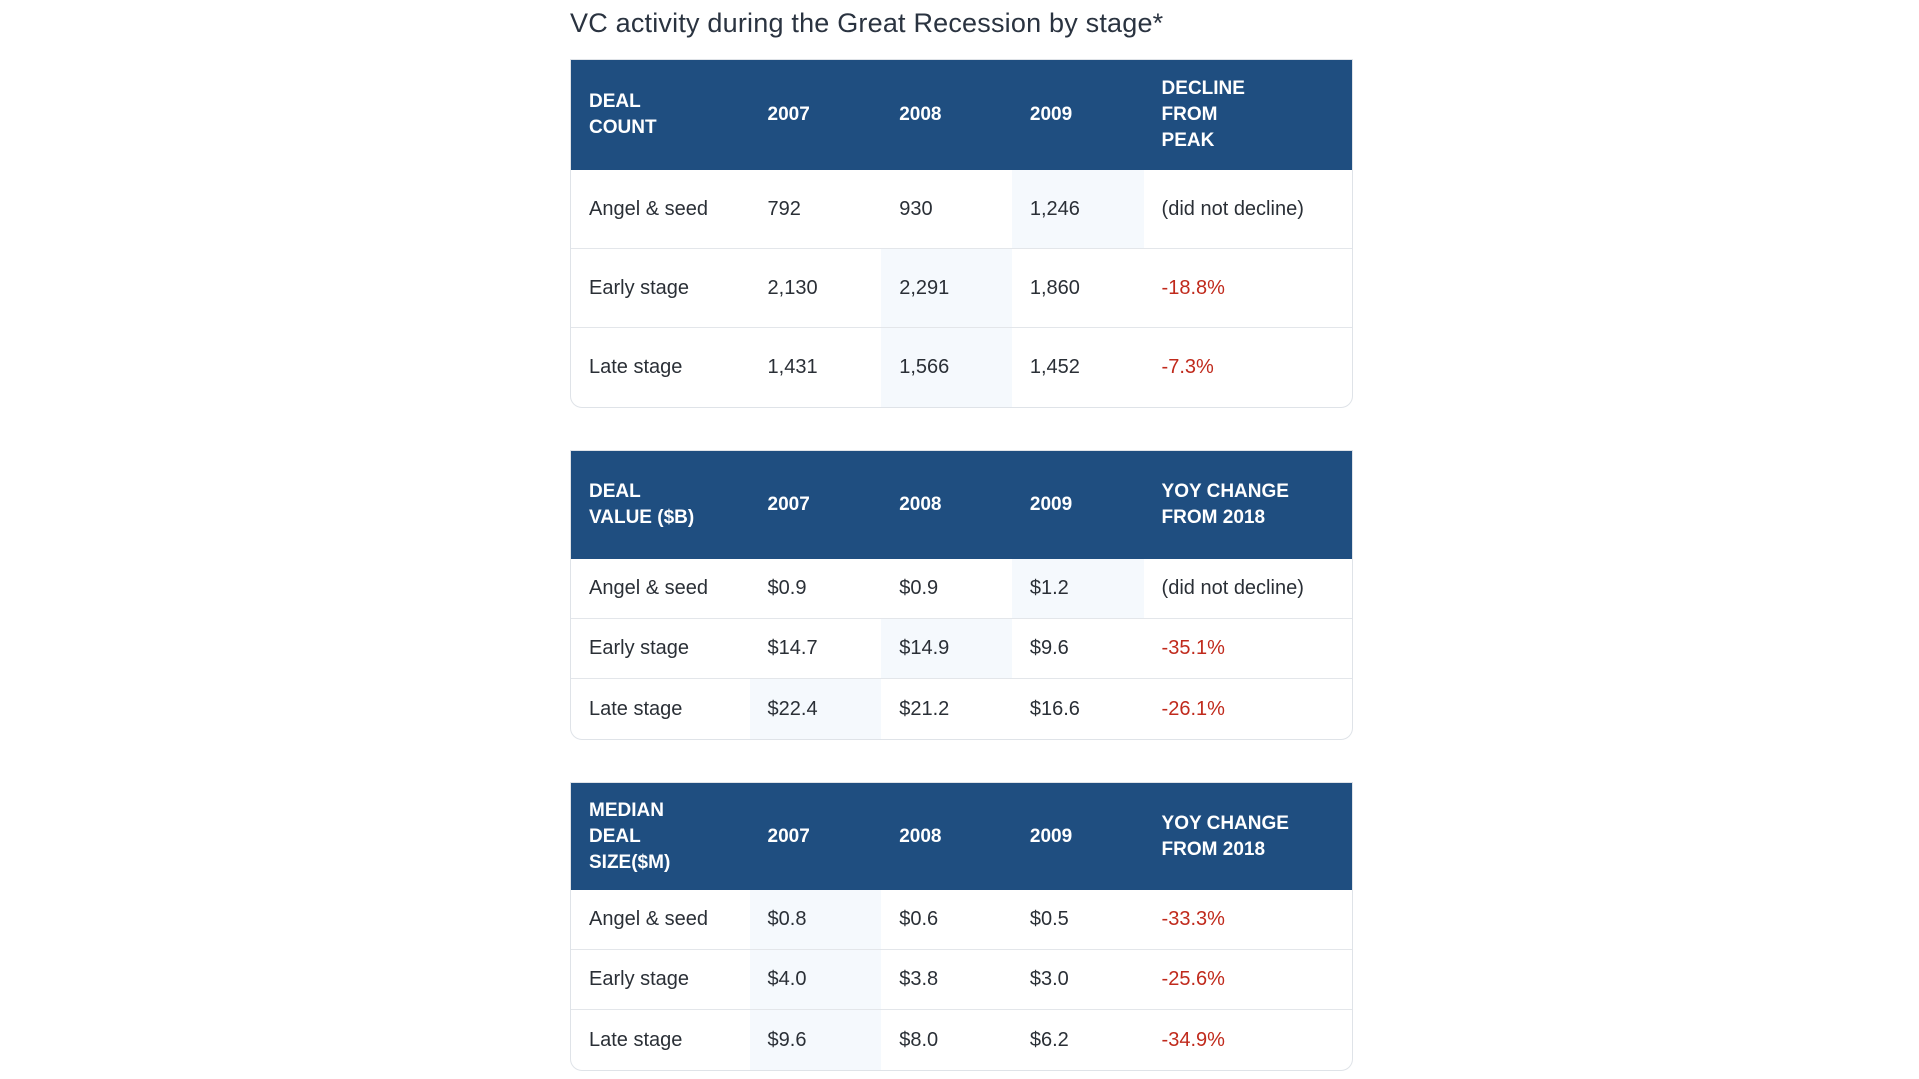  Describe the element at coordinates (792, 648) in the screenshot. I see `table-cell: $14.7` at that location.